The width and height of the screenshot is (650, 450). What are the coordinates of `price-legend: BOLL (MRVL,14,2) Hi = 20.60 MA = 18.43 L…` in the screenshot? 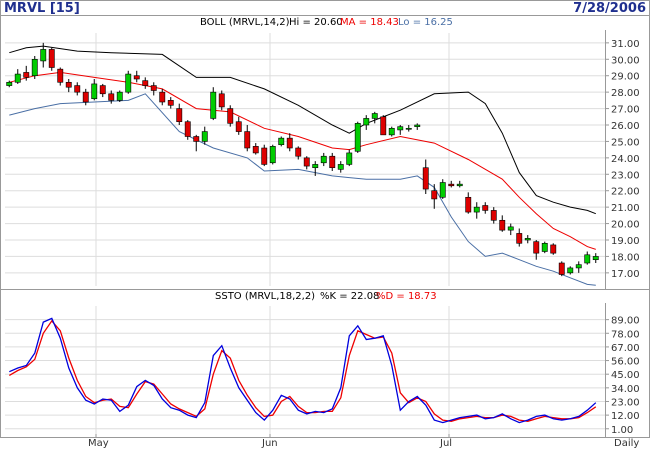 It's located at (326, 22).